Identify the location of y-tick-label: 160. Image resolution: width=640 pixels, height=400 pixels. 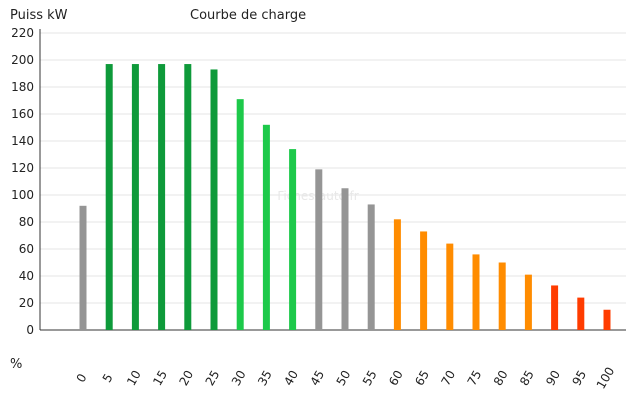
(22, 114).